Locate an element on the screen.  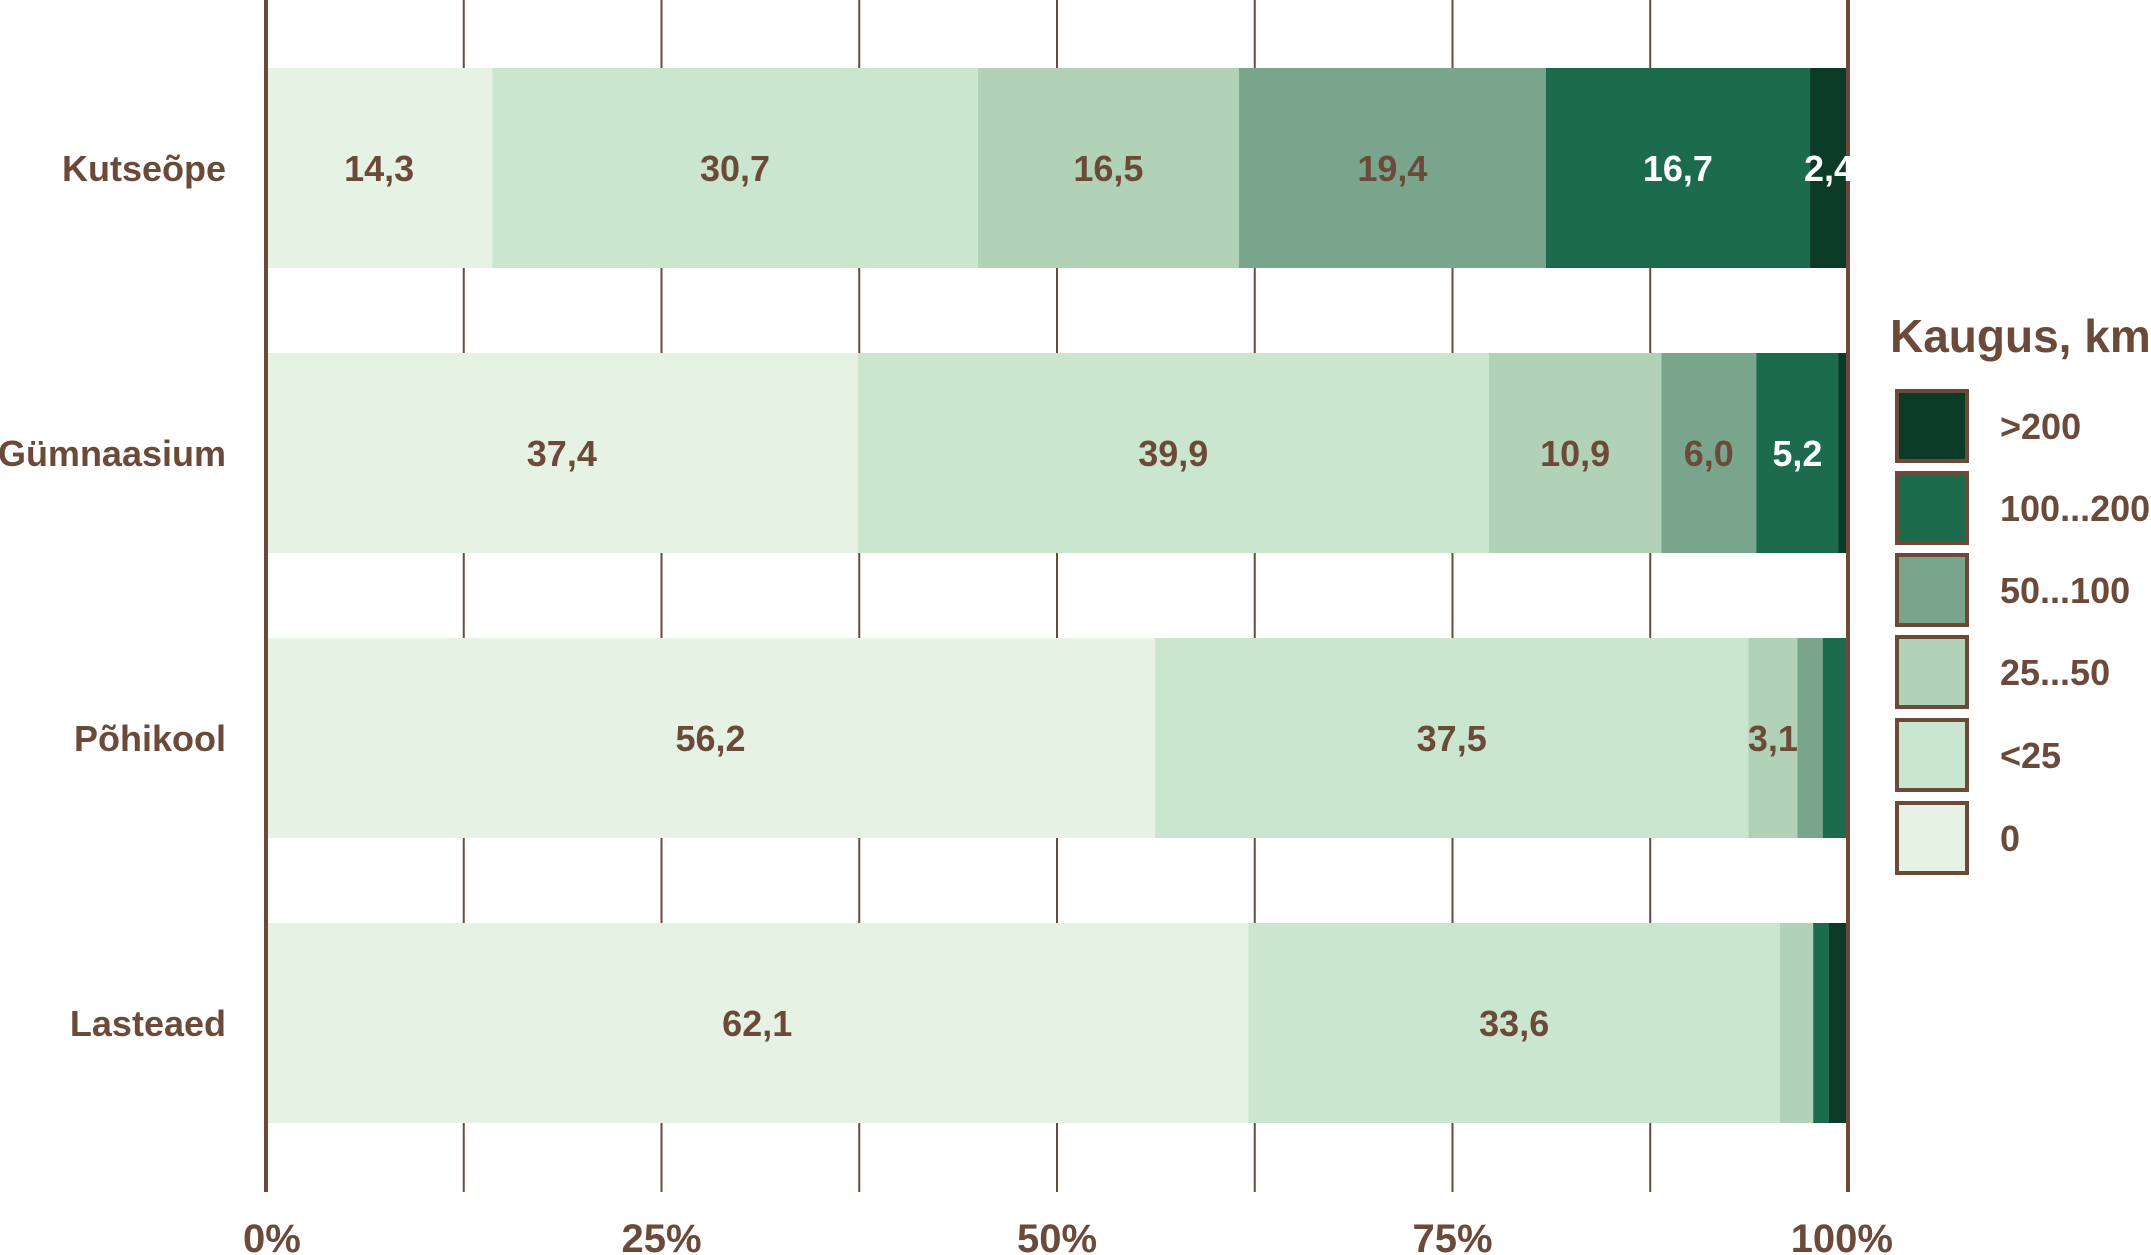
bar-lasteaed-gt200 is located at coordinates (1838, 1023).